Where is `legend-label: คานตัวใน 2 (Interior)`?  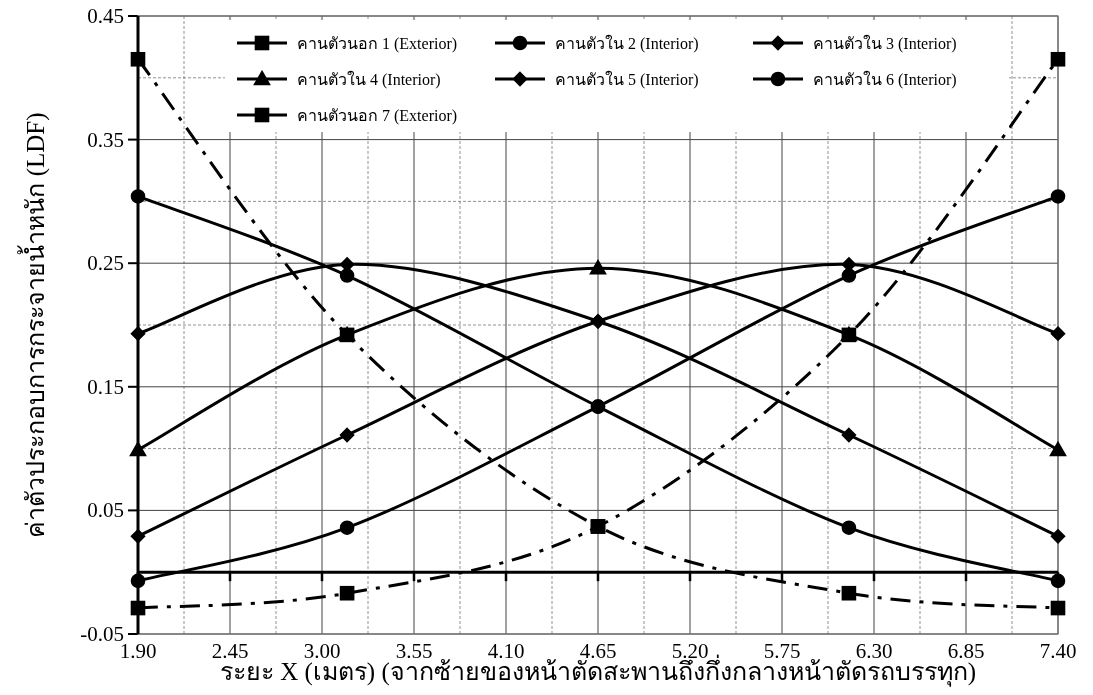
legend-label: คานตัวใน 2 (Interior) is located at coordinates (627, 43).